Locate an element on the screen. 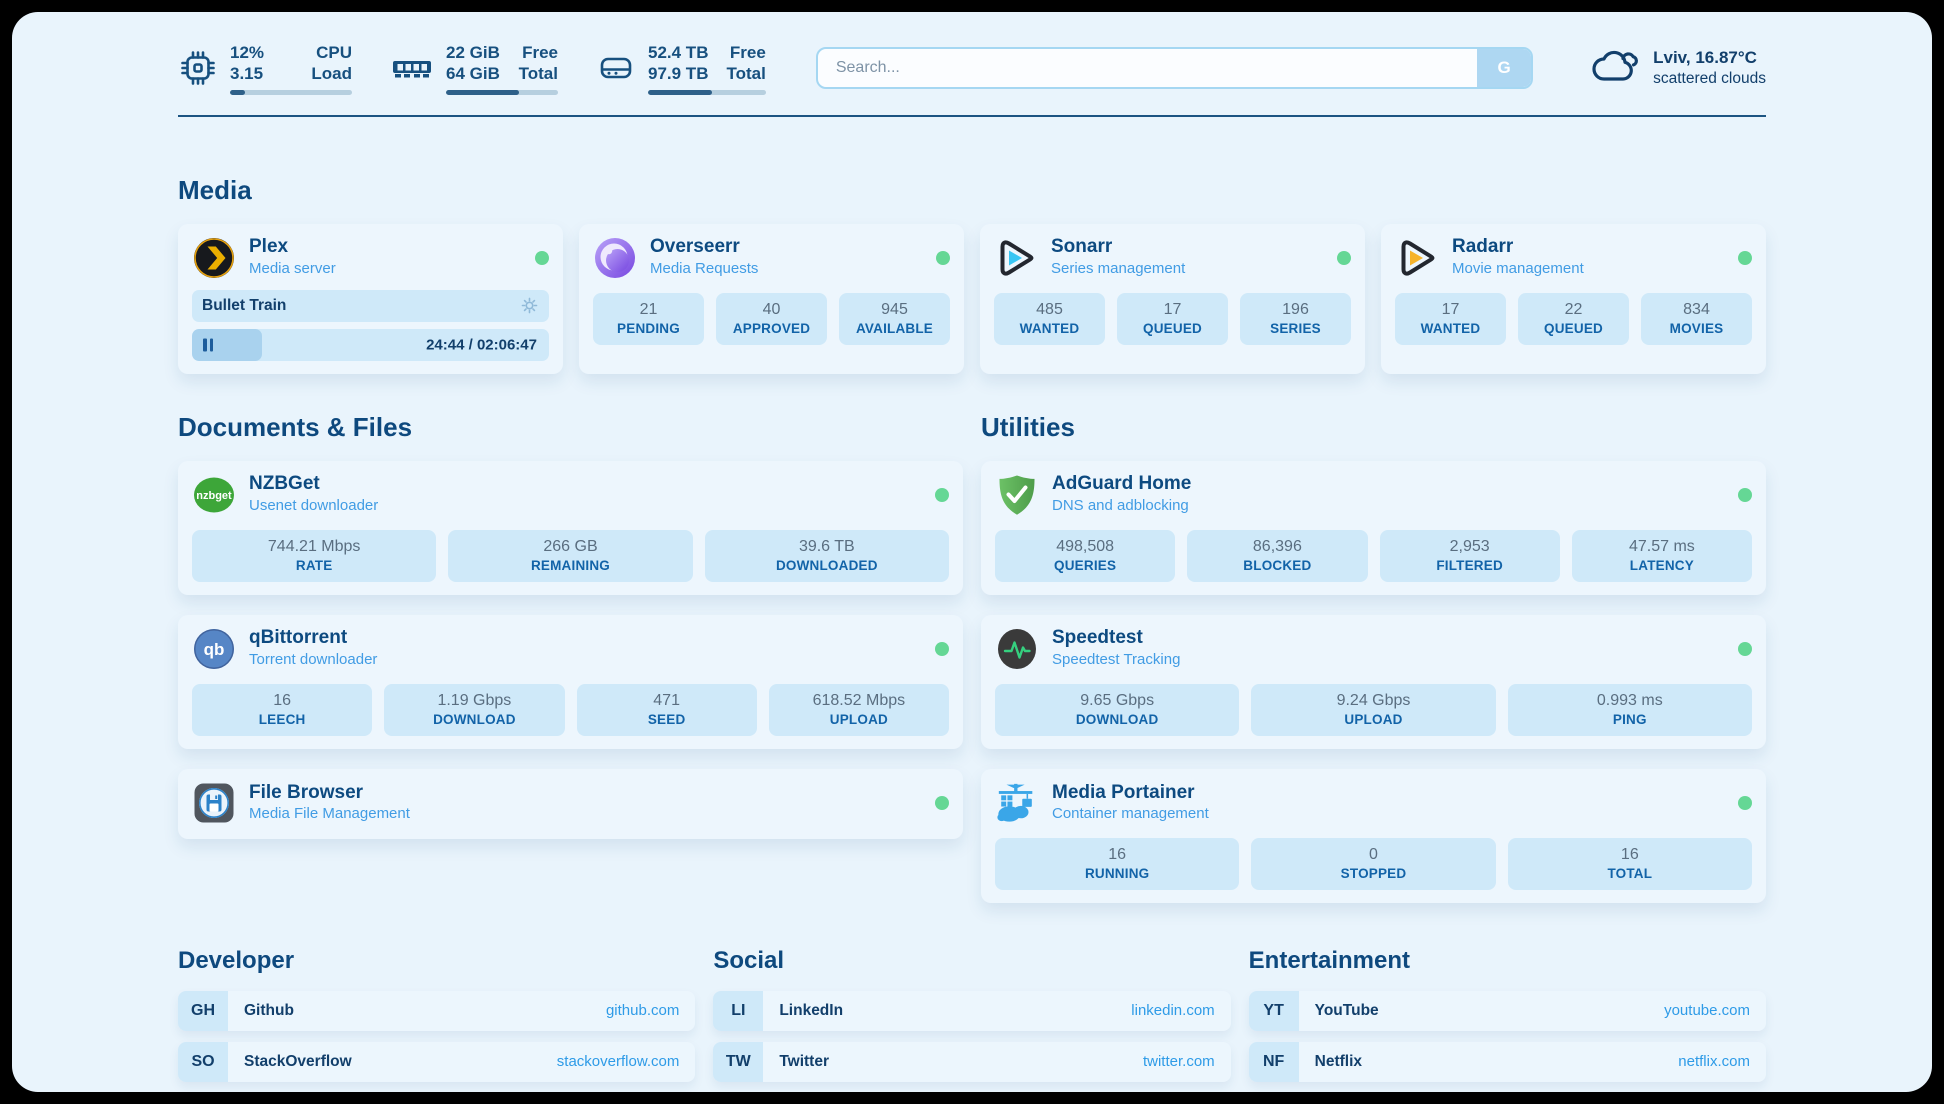 The image size is (1944, 1104). metric-value: 22 GiB is located at coordinates (473, 52).